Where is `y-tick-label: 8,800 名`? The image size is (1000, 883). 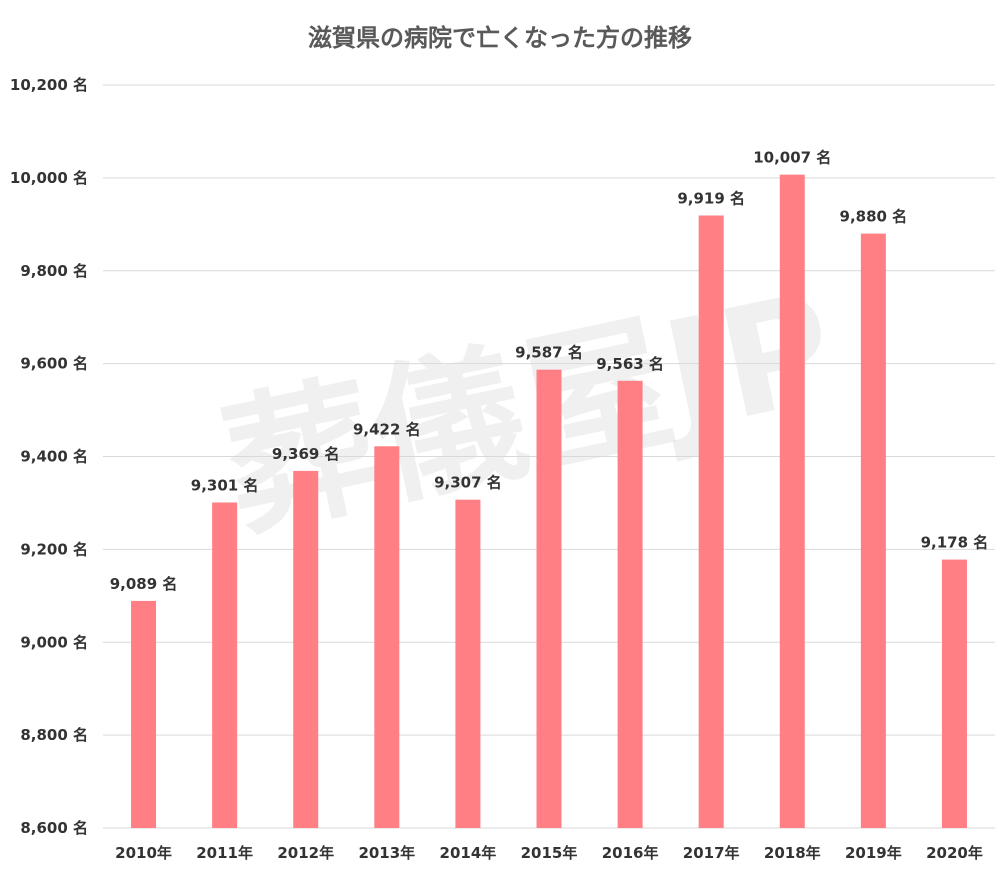 y-tick-label: 8,800 名 is located at coordinates (54, 735).